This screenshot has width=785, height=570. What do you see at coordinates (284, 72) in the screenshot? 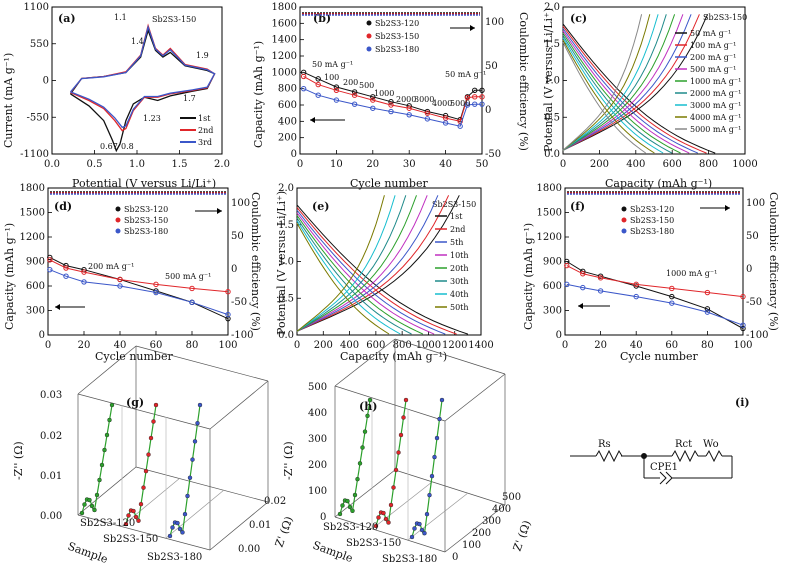
I see `y-tick-label: 1000` at bounding box center [284, 72].